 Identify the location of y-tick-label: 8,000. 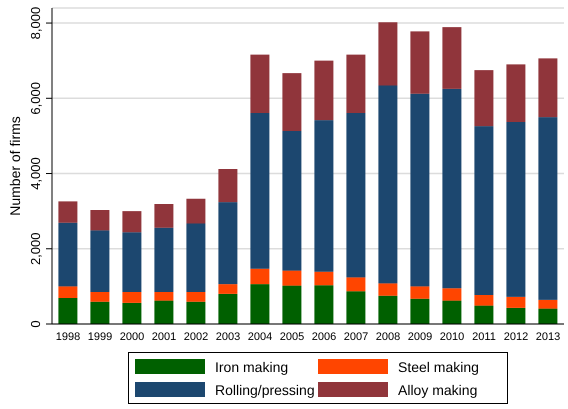
(35, 23).